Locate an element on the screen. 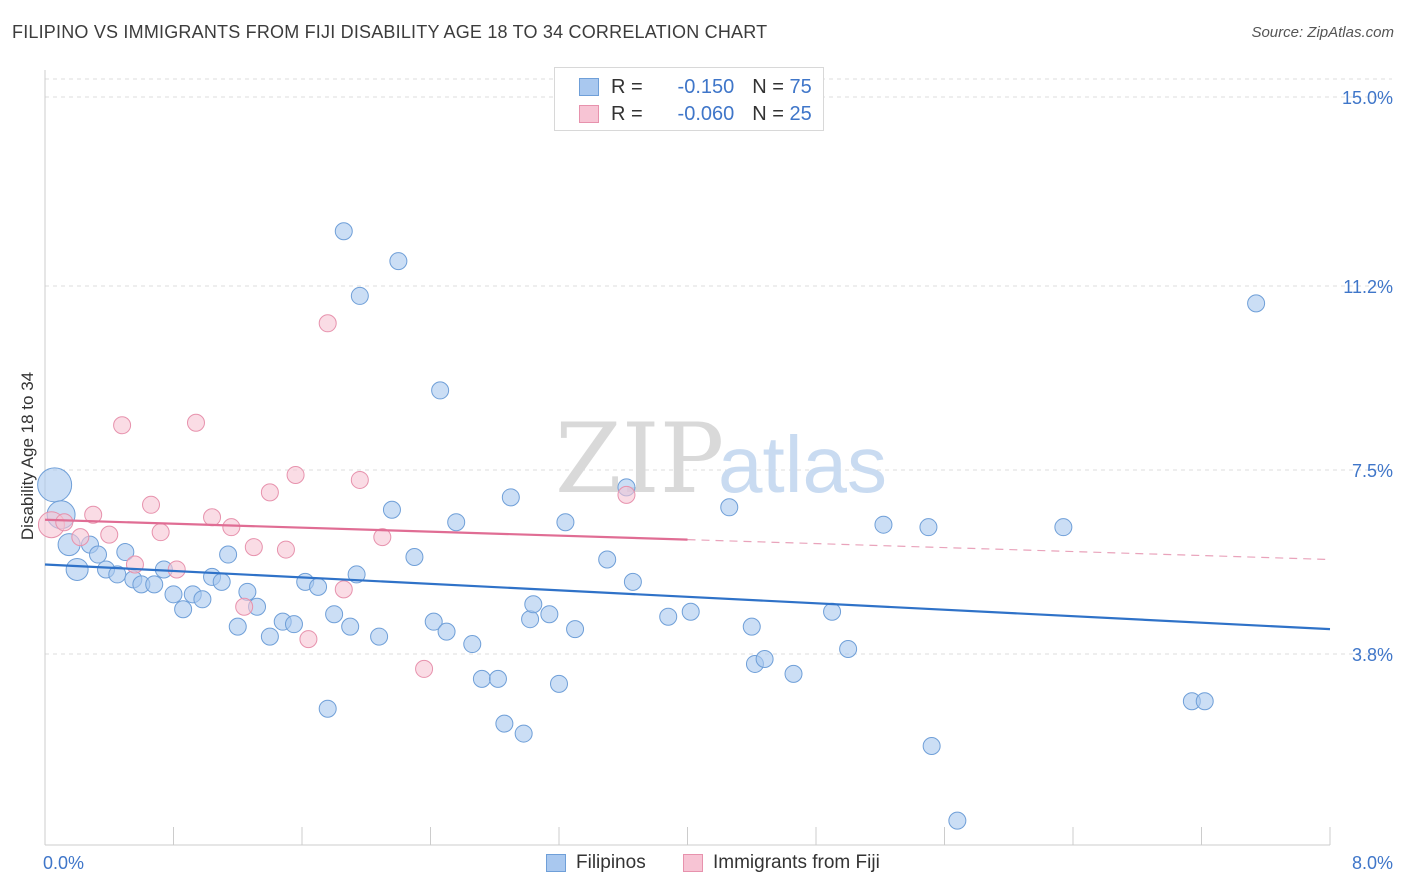  legend-r-value: -0.150 is located at coordinates (706, 86).